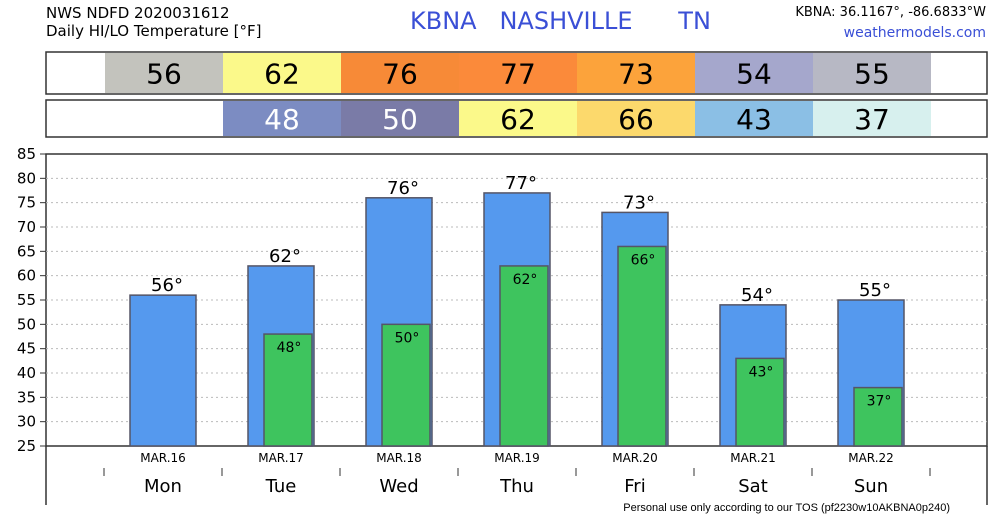 This screenshot has width=1000, height=520. What do you see at coordinates (525, 280) in the screenshot?
I see `lo-bar-label: 62°` at bounding box center [525, 280].